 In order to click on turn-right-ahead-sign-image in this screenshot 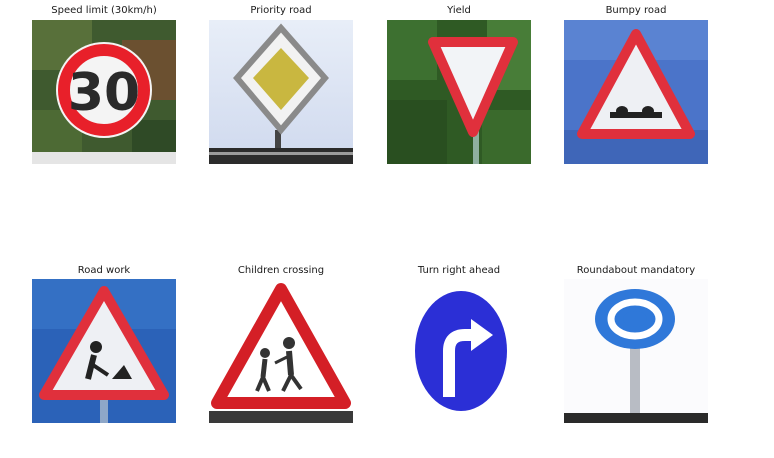, I will do `click(459, 351)`.